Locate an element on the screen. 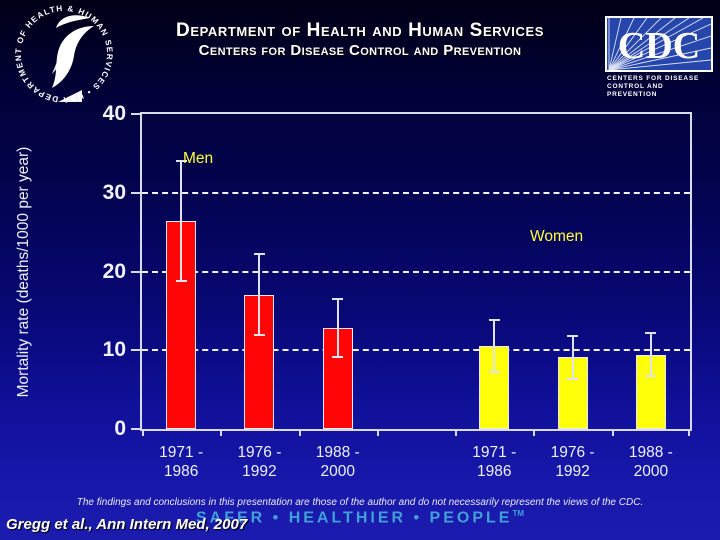 This screenshot has height=540, width=720. error-cap-high-men-1971---1986 is located at coordinates (181, 161).